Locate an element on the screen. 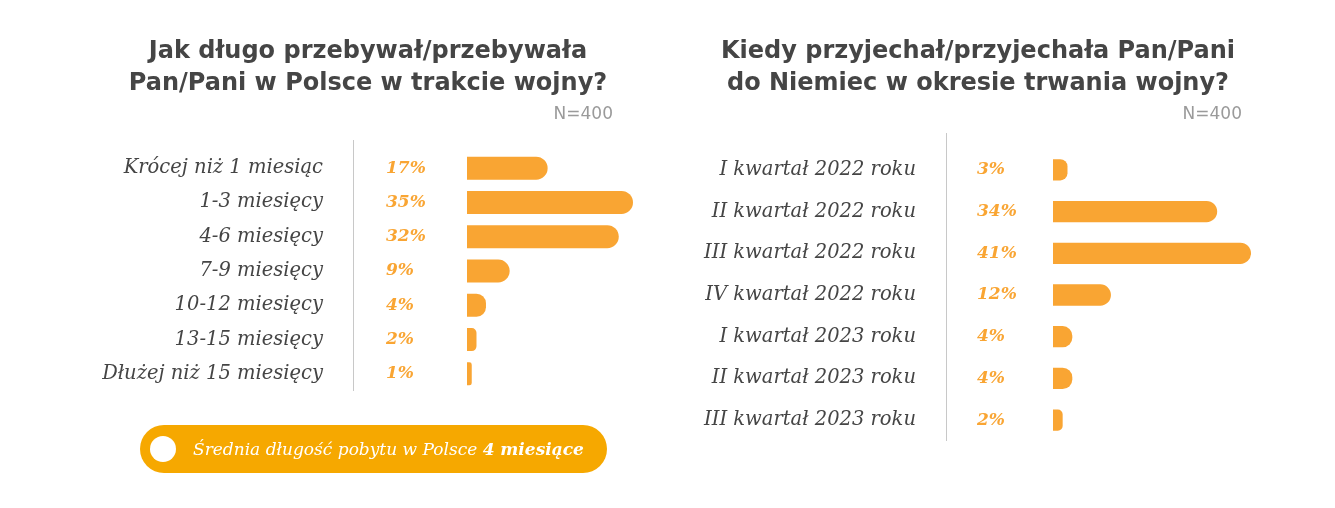  data-label: 41% is located at coordinates (997, 251).